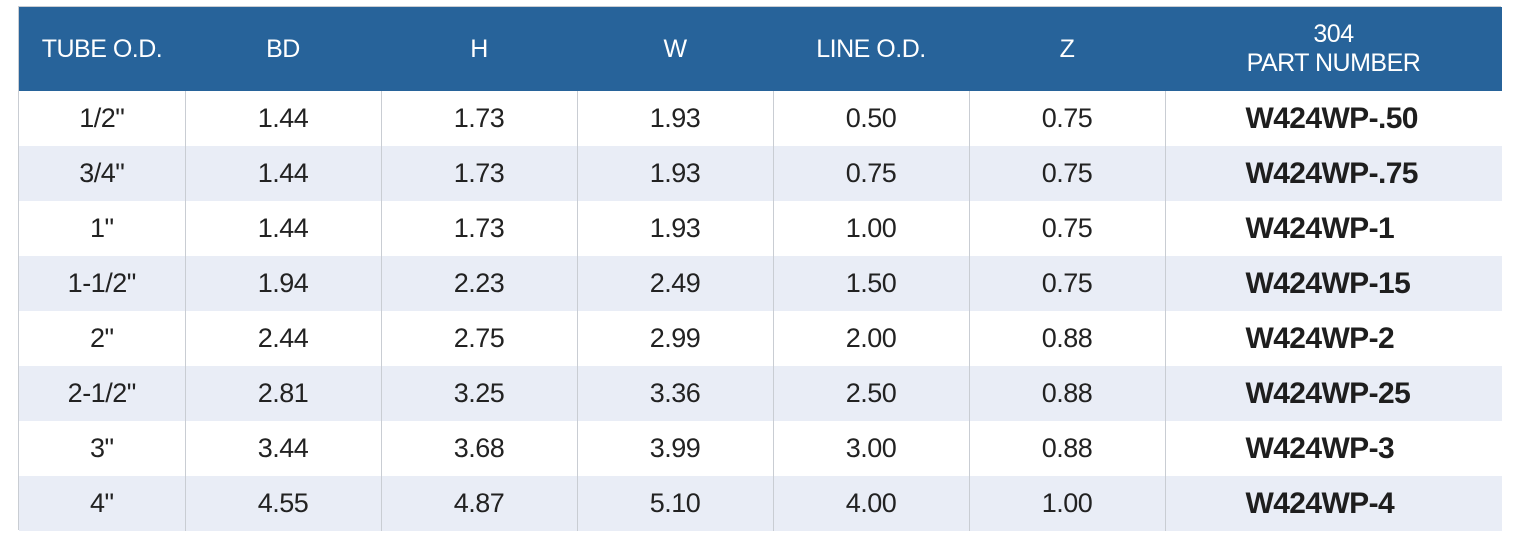 The height and width of the screenshot is (541, 1514). What do you see at coordinates (674, 283) in the screenshot?
I see `cell-w: 2.49` at bounding box center [674, 283].